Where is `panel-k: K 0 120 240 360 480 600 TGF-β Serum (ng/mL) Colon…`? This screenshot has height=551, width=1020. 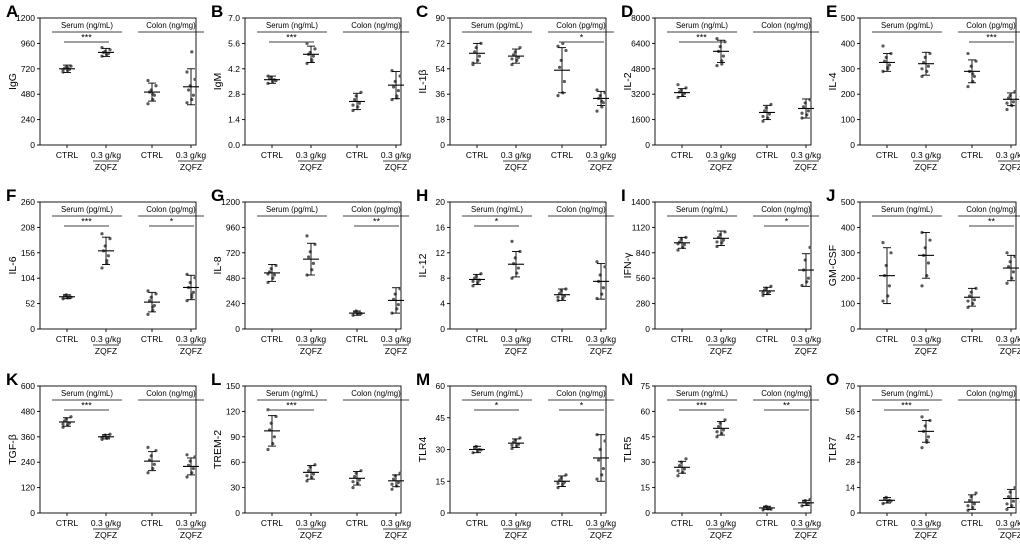 panel-k: K 0 120 240 360 480 600 TGF-β Serum (ng/mL) Colon… is located at coordinates (106, 455).